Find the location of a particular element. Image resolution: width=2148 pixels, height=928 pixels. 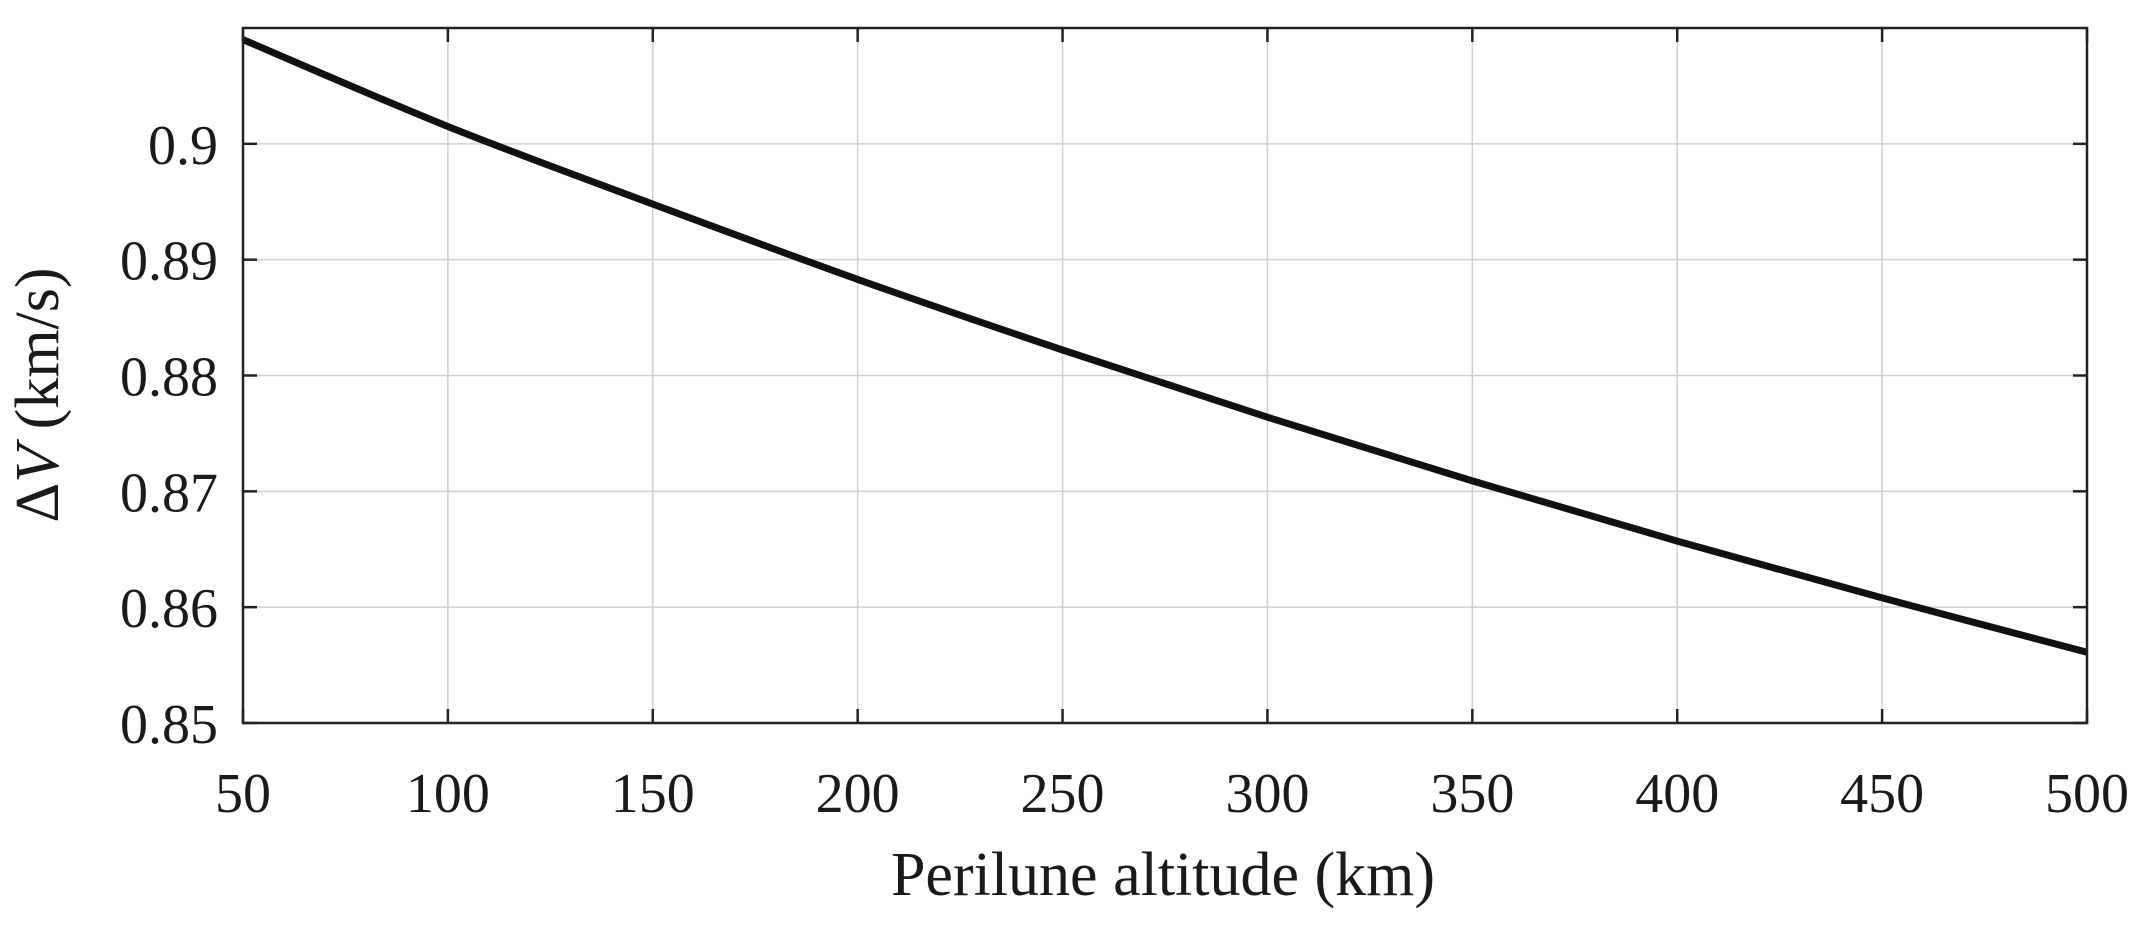

y-tick-label: 0.9 is located at coordinates (183, 146).